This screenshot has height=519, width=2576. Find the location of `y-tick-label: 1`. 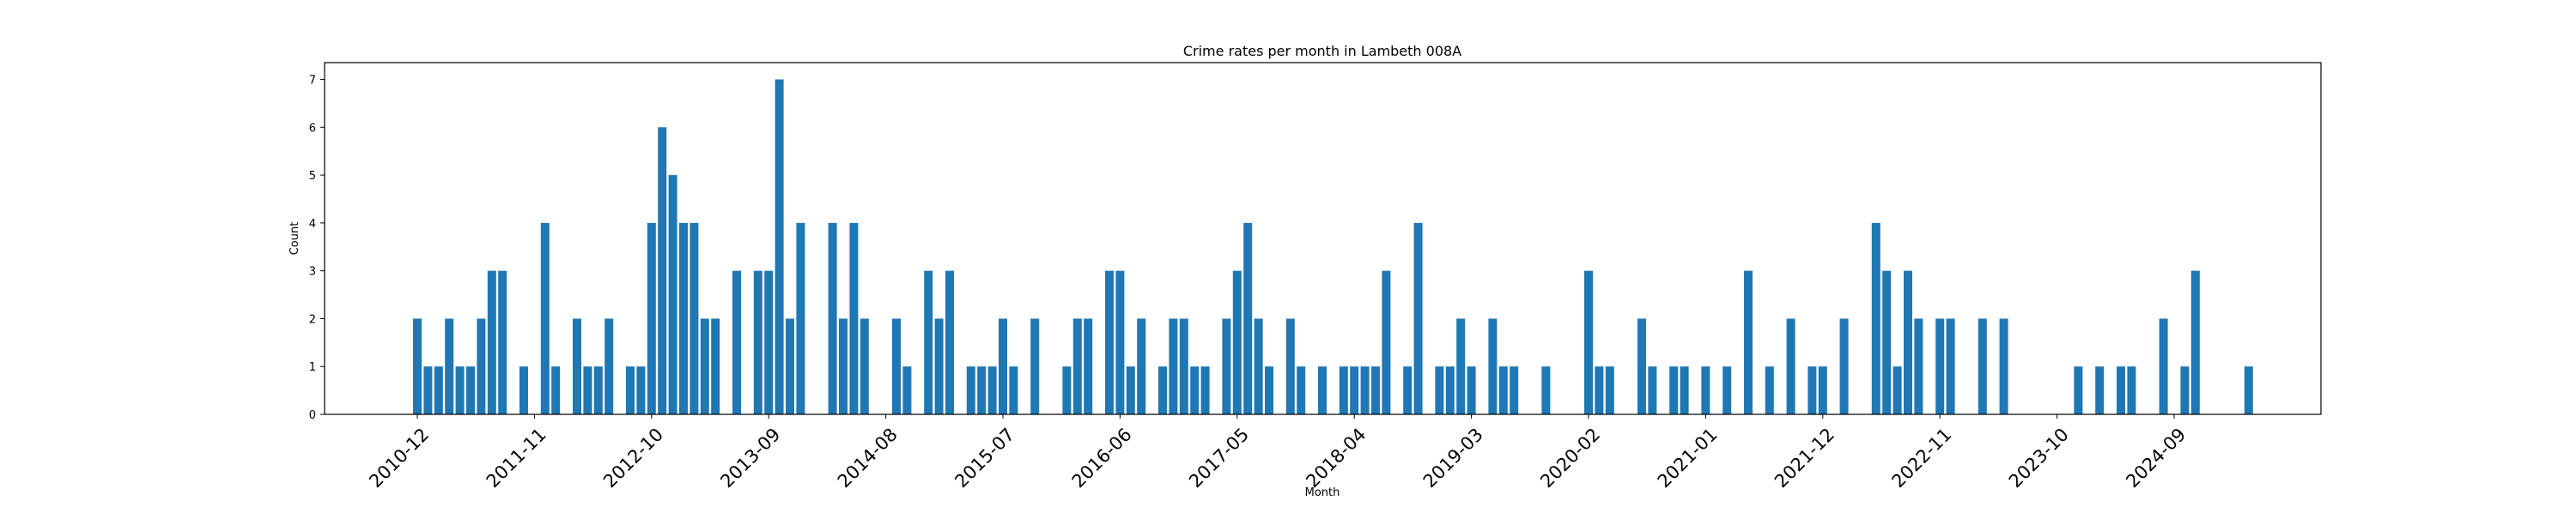

y-tick-label: 1 is located at coordinates (312, 367).